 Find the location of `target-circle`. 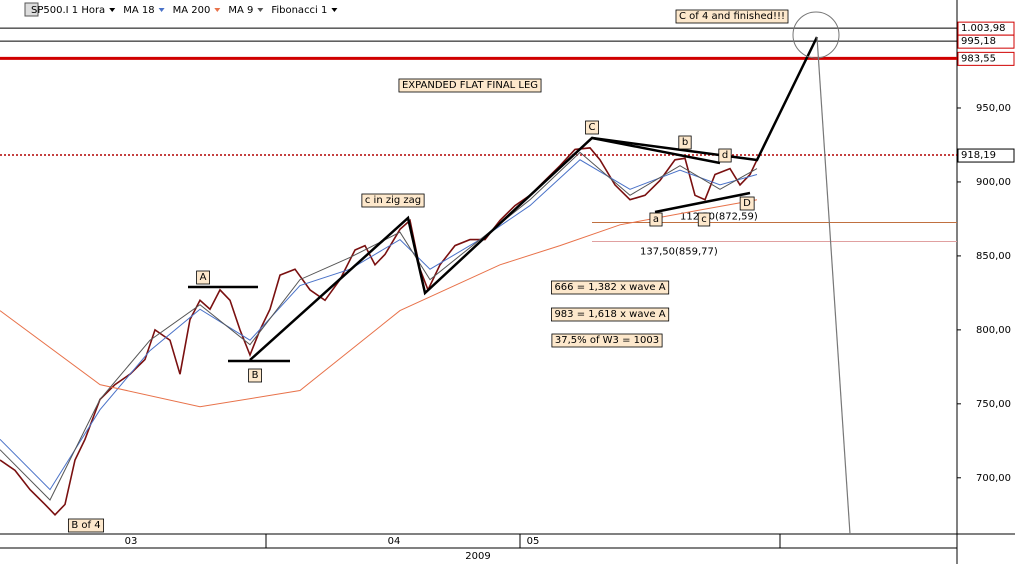

target-circle is located at coordinates (816, 35).